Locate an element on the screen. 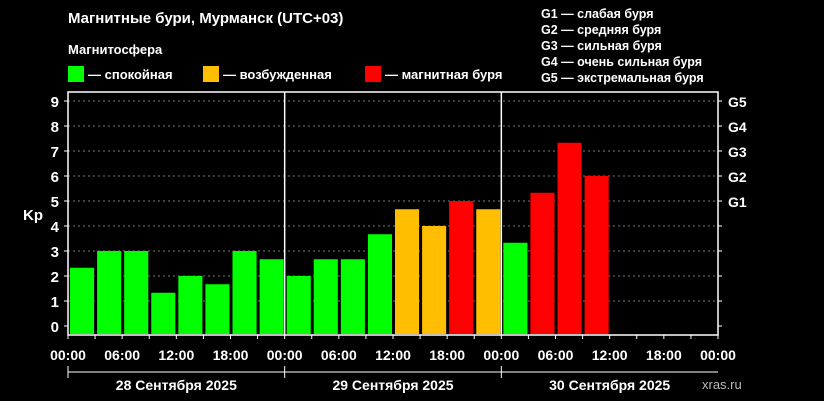 The width and height of the screenshot is (824, 401). y-tick-label: 1 is located at coordinates (55, 302).